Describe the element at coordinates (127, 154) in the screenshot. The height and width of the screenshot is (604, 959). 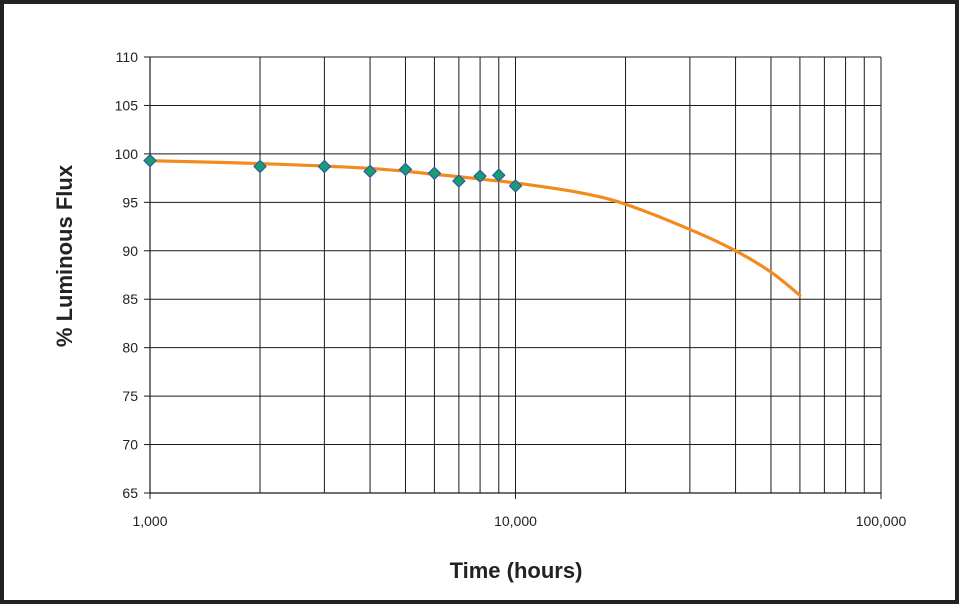
I see `y-tick-label: 100` at that location.